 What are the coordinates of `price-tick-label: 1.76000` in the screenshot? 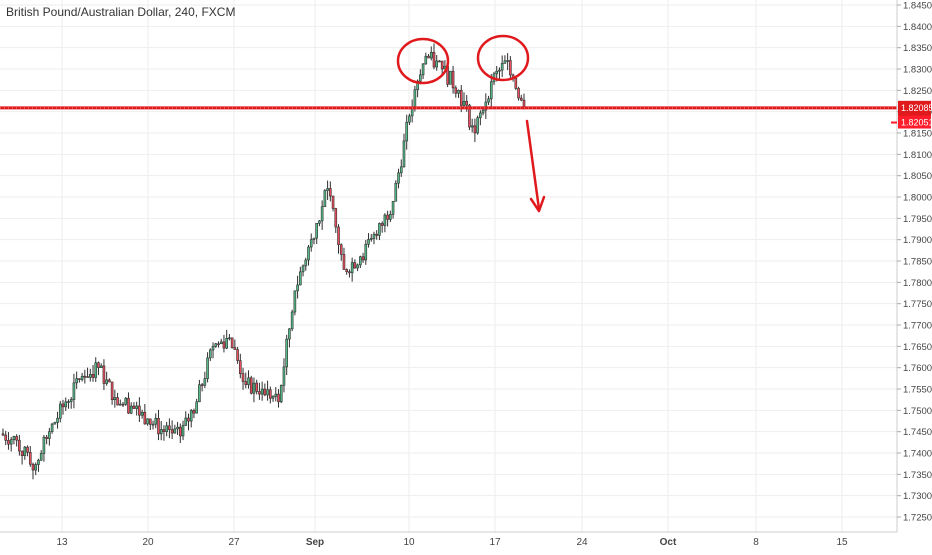 It's located at (917, 368).